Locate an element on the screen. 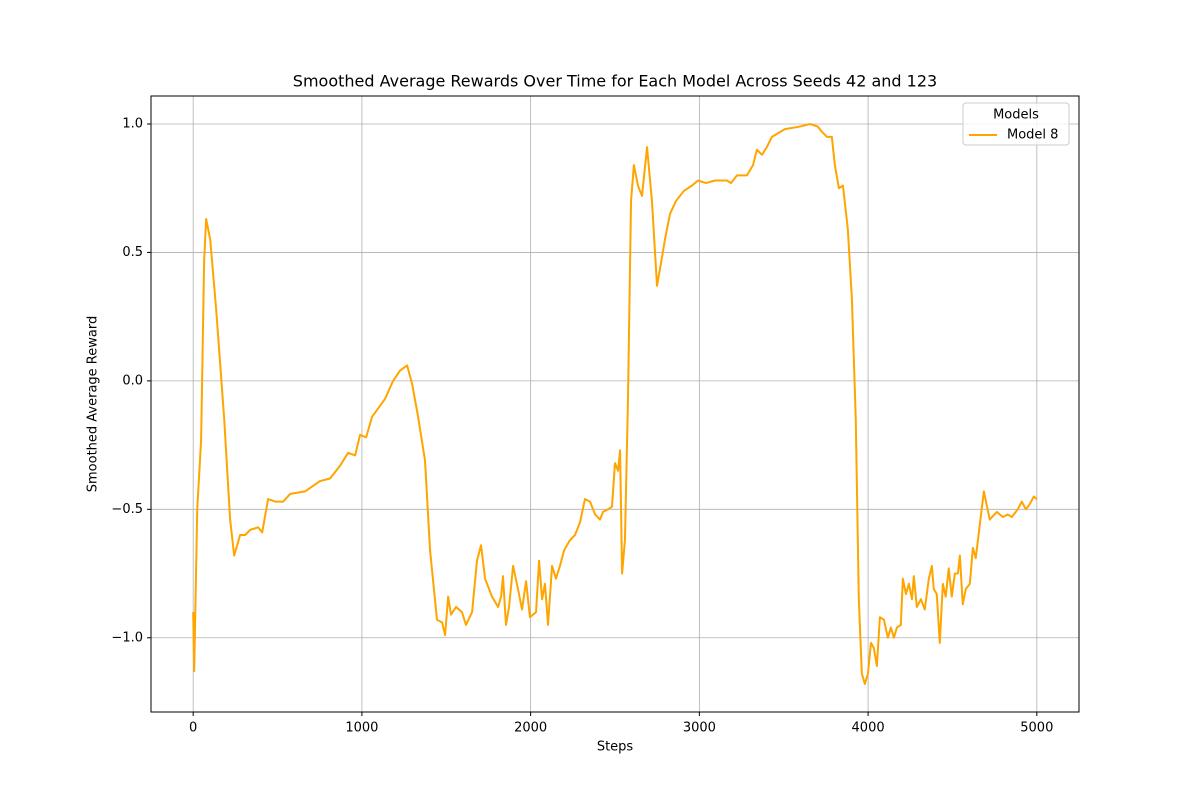 The height and width of the screenshot is (804, 1200). legend-title: Models is located at coordinates (1016, 115).